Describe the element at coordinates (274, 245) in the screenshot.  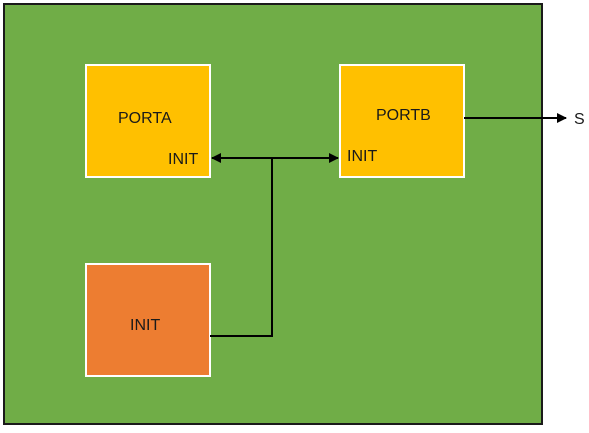
I see `init-distribution-wires` at that location.